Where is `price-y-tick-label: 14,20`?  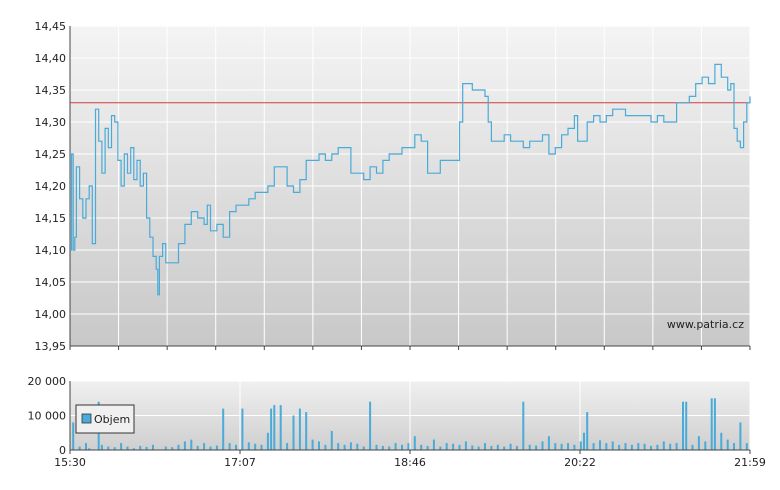 price-y-tick-label: 14,20 is located at coordinates (51, 186).